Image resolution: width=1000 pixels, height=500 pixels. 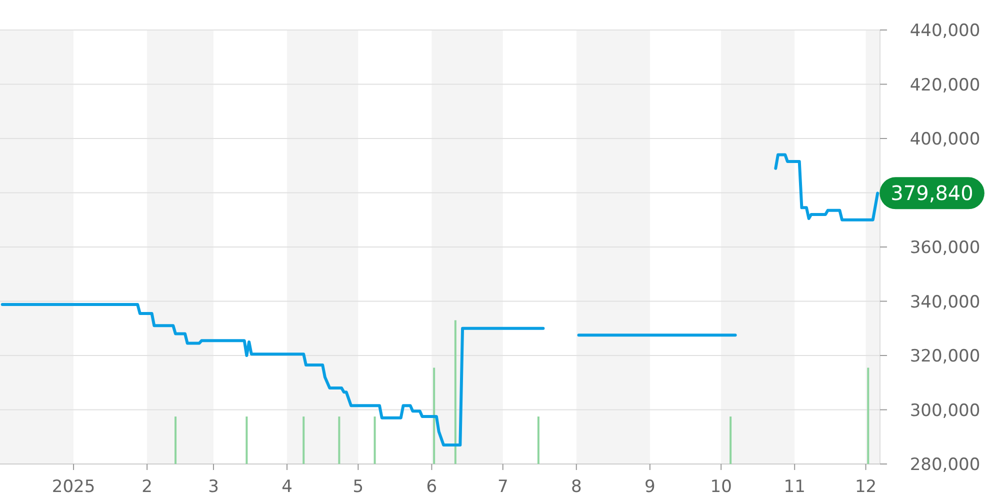 What do you see at coordinates (576, 487) in the screenshot?
I see `x-tick-label: 8` at bounding box center [576, 487].